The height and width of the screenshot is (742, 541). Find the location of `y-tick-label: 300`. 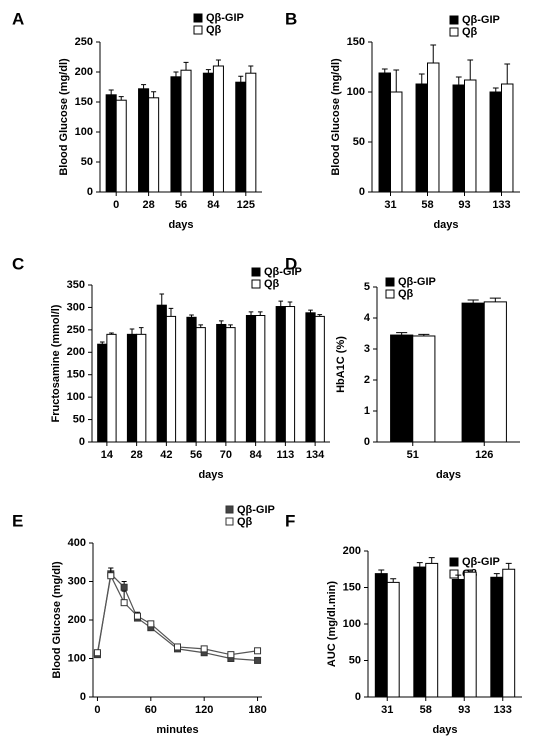

y-tick-label: 300 is located at coordinates (77, 581).